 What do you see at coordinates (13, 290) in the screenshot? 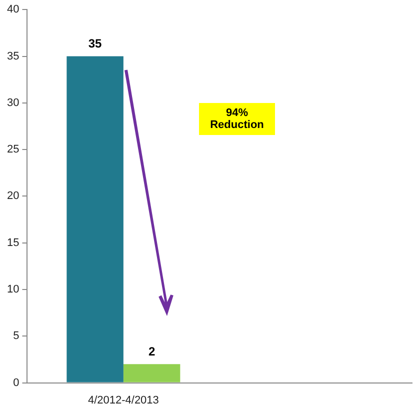
I see `y-tick-label: 10` at bounding box center [13, 290].